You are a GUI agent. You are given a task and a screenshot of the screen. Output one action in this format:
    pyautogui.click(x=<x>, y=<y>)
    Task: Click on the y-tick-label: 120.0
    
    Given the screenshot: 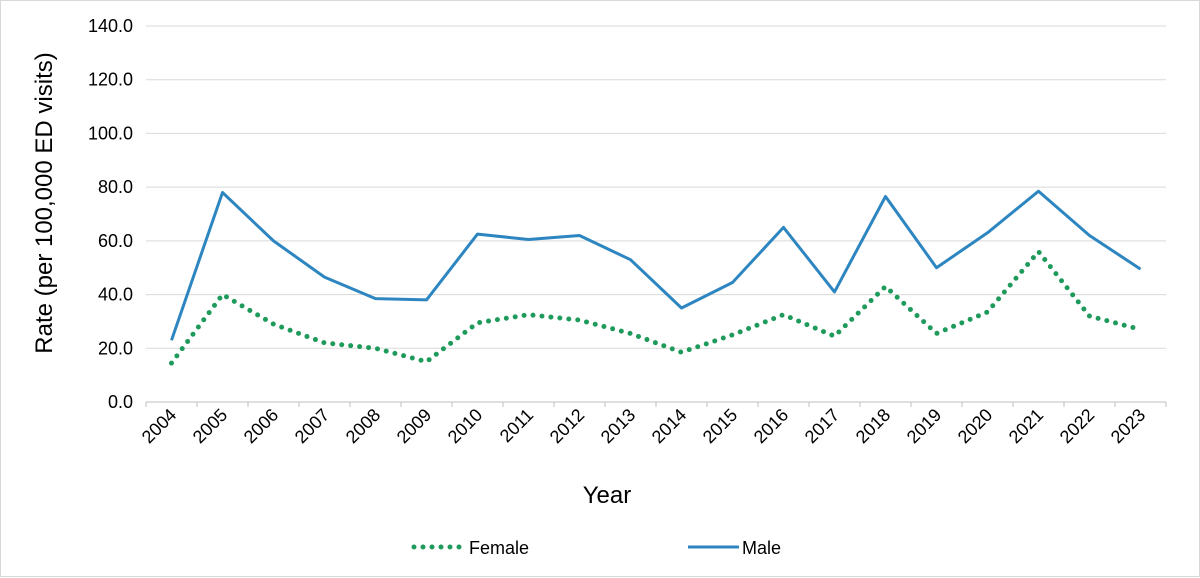 What is the action you would take?
    pyautogui.click(x=110, y=80)
    